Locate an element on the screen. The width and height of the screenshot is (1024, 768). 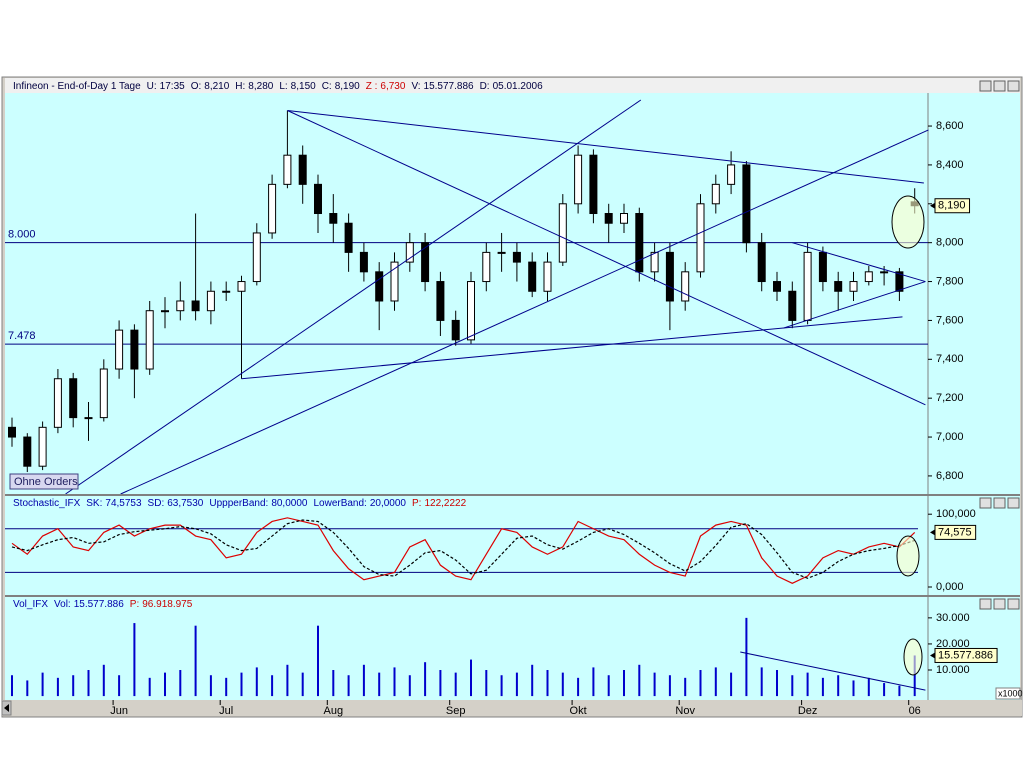
unit-box is located at coordinates (1008, 693).